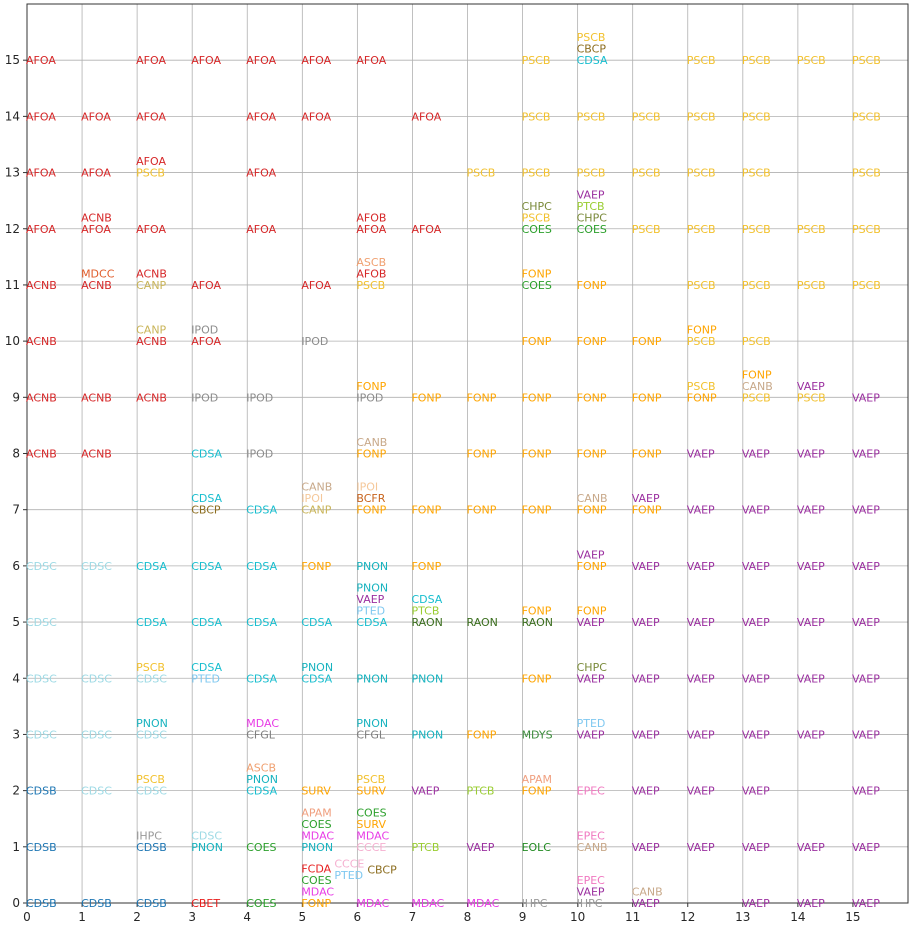 The image size is (911, 926). Describe the element at coordinates (687, 917) in the screenshot. I see `x-tick-label: 12` at that location.